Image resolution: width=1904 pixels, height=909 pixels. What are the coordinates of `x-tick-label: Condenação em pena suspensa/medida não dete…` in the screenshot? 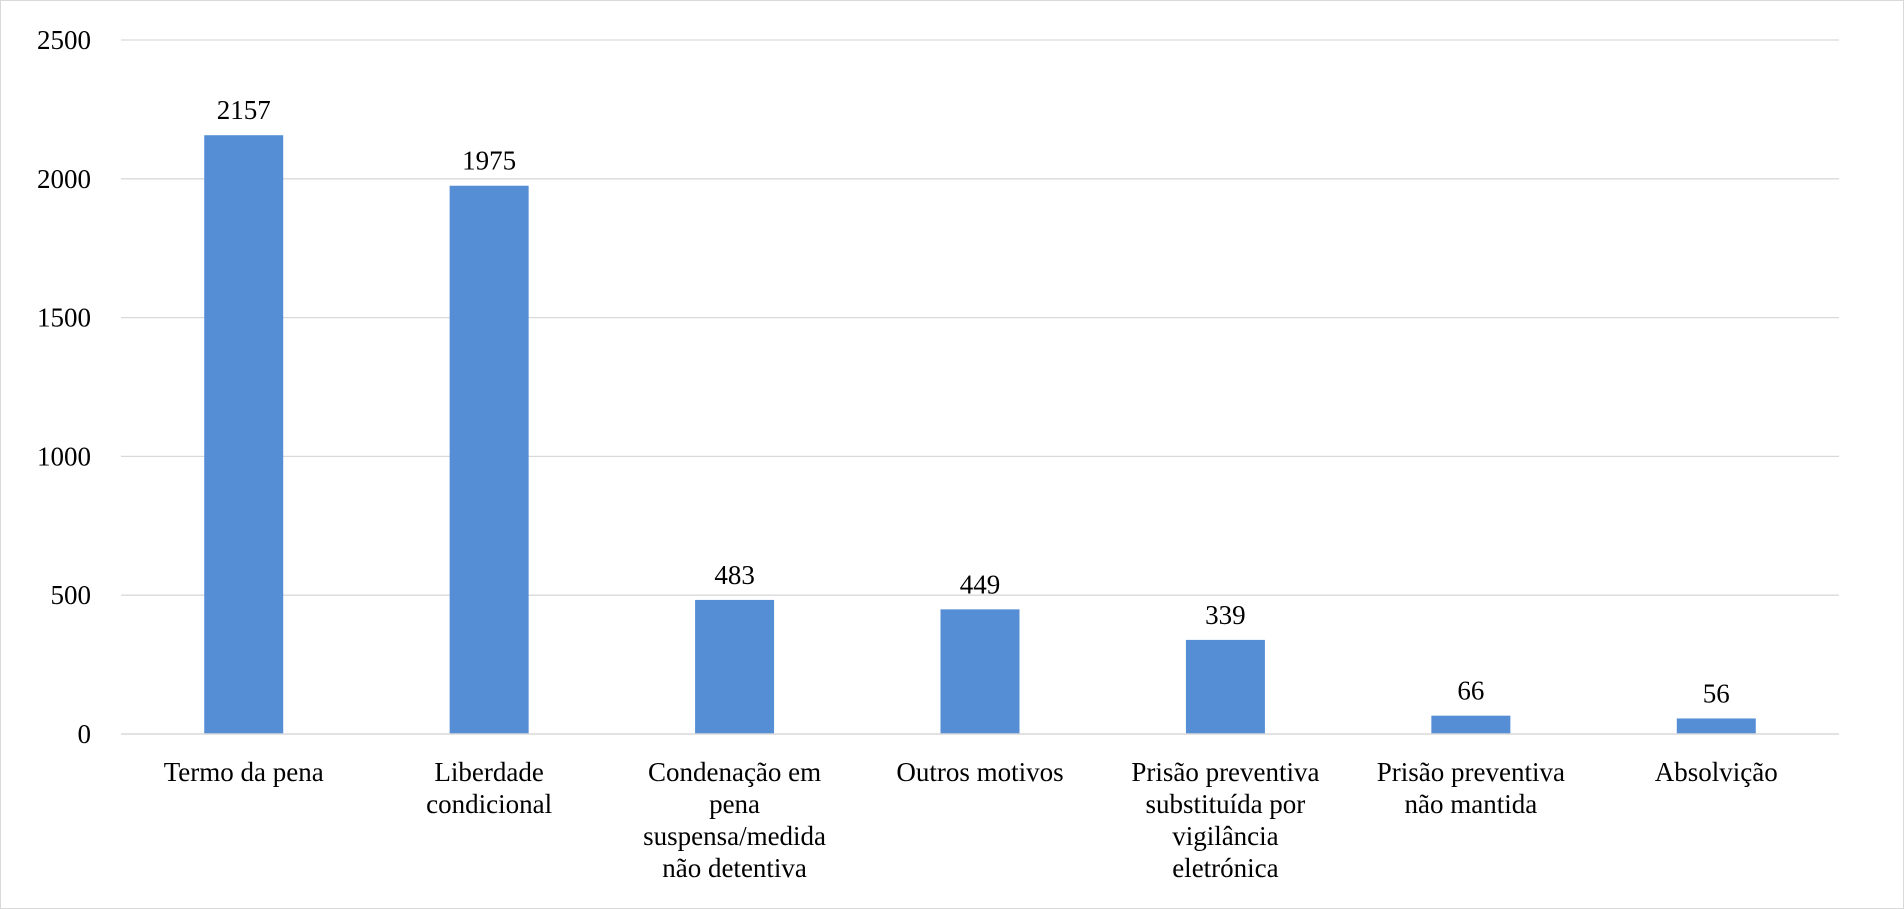 It's located at (734, 820).